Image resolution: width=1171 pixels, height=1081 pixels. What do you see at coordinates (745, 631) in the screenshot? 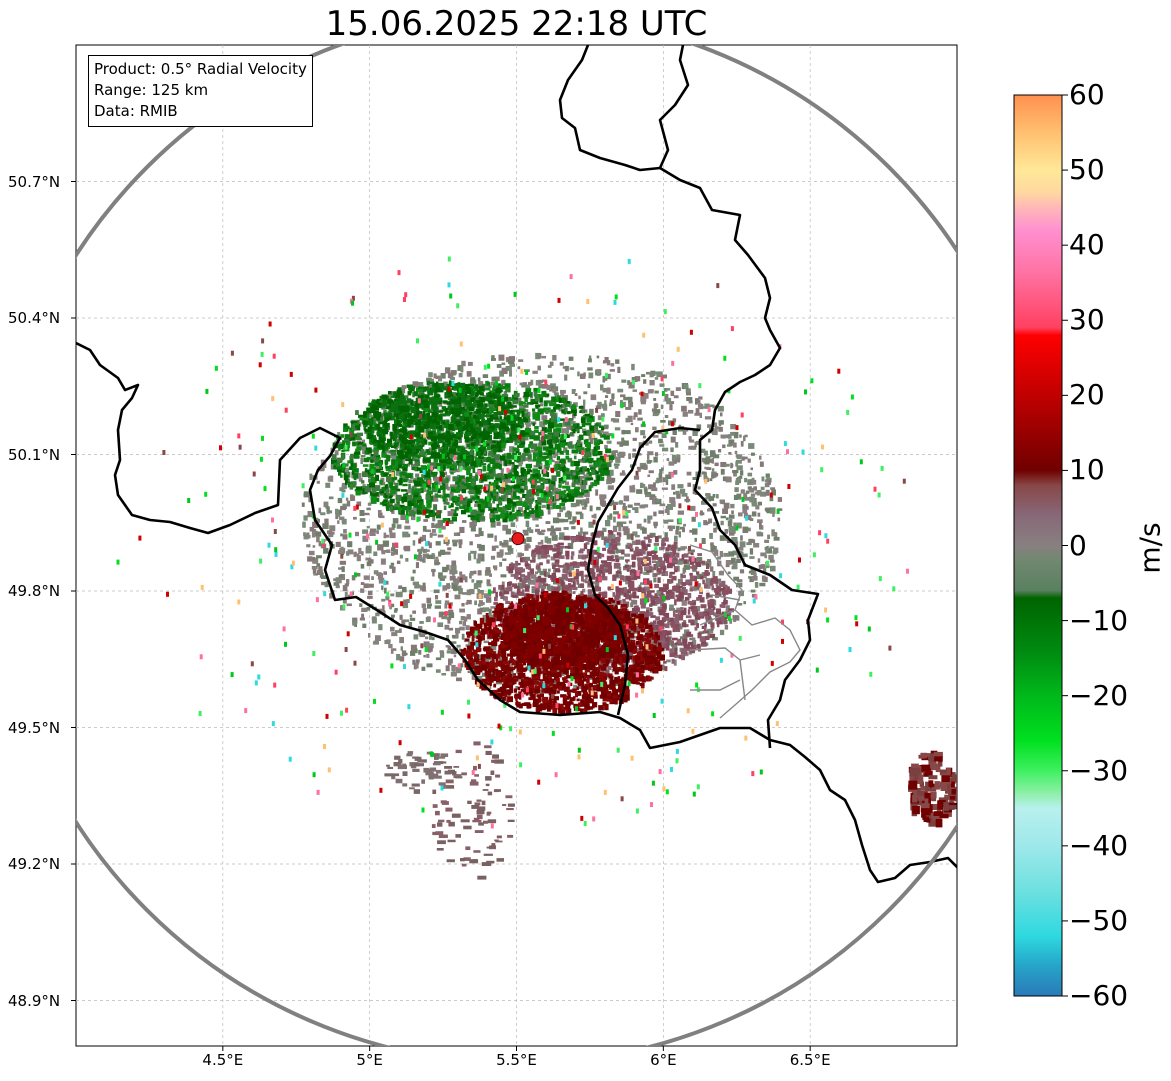
I see `admin-borders` at bounding box center [745, 631].